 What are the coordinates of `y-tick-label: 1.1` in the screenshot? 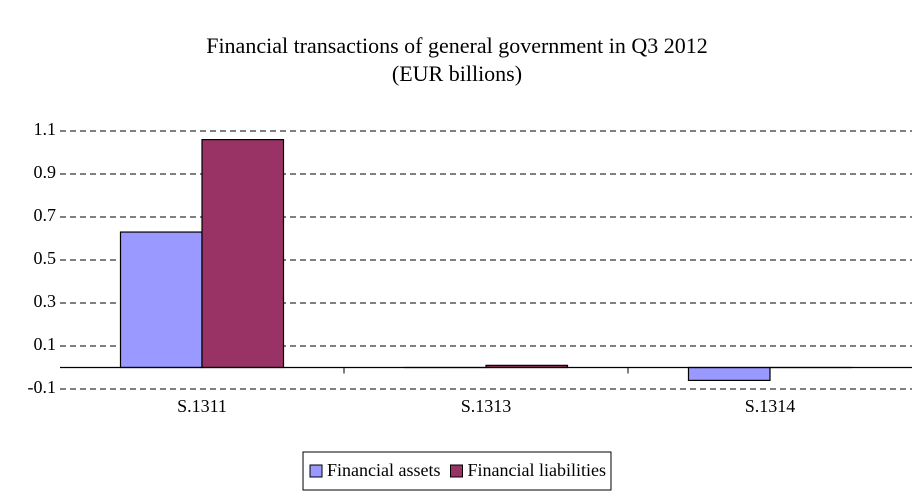 It's located at (45, 129).